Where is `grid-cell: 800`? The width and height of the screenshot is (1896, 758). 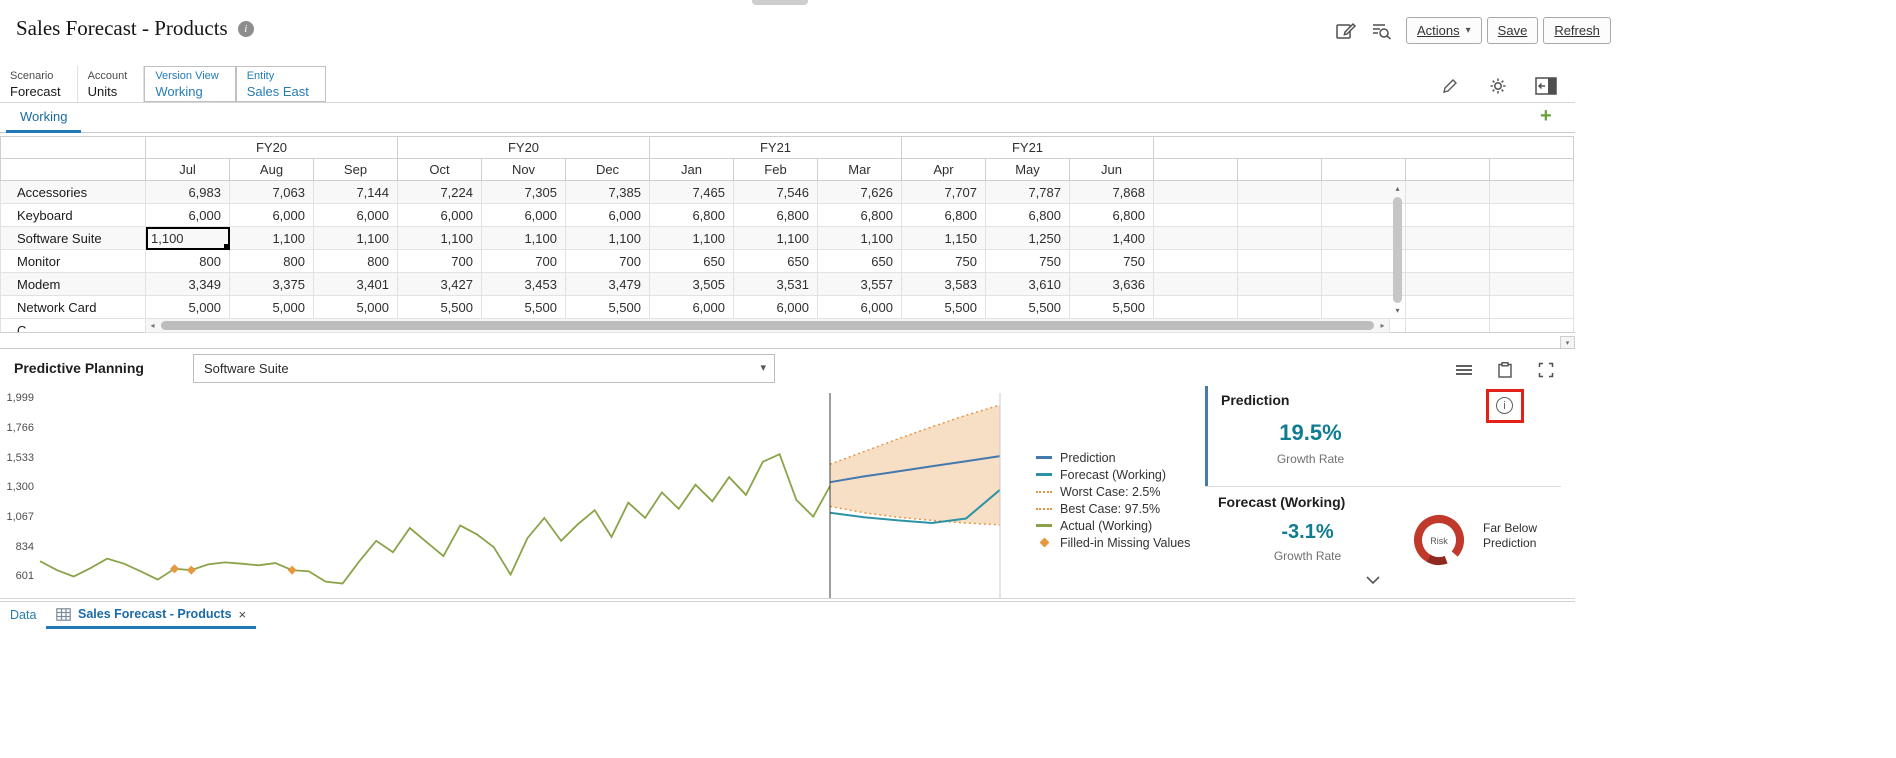 grid-cell: 800 is located at coordinates (271, 261).